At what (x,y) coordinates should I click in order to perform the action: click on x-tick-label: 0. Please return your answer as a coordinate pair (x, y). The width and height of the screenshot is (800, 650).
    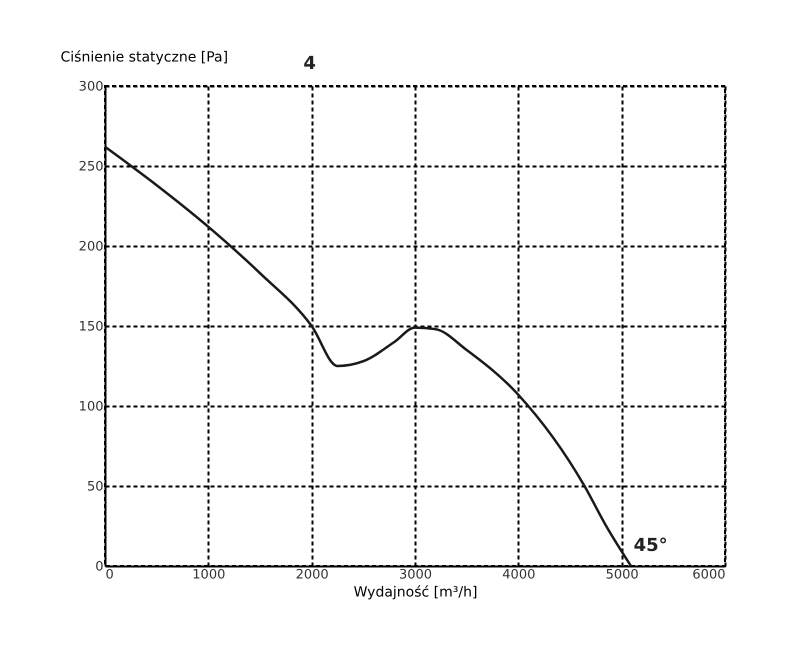
    Looking at the image, I should click on (110, 575).